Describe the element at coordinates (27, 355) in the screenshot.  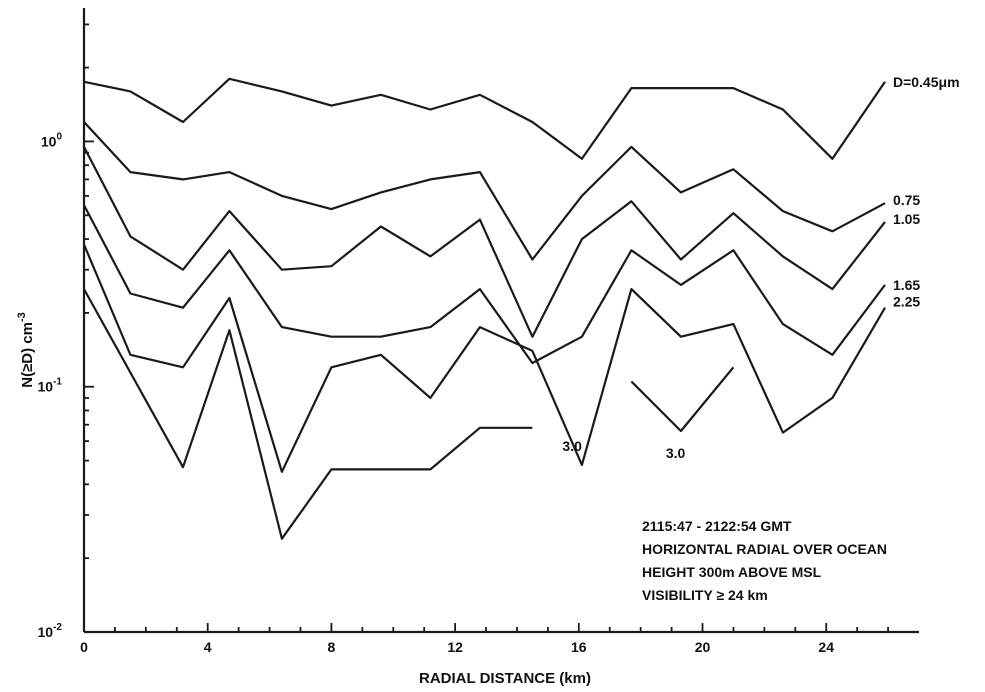
I see `y-axis-title-text: N(≥D) cm` at that location.